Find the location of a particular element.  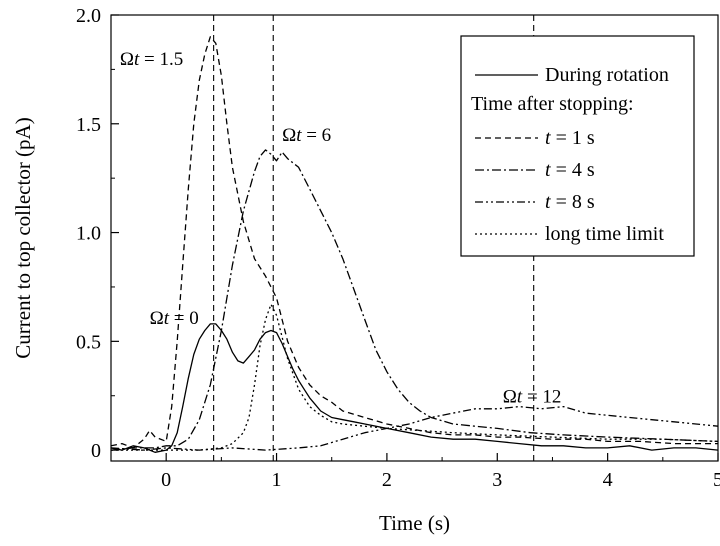

x-axis-label: Time (s) is located at coordinates (414, 523).